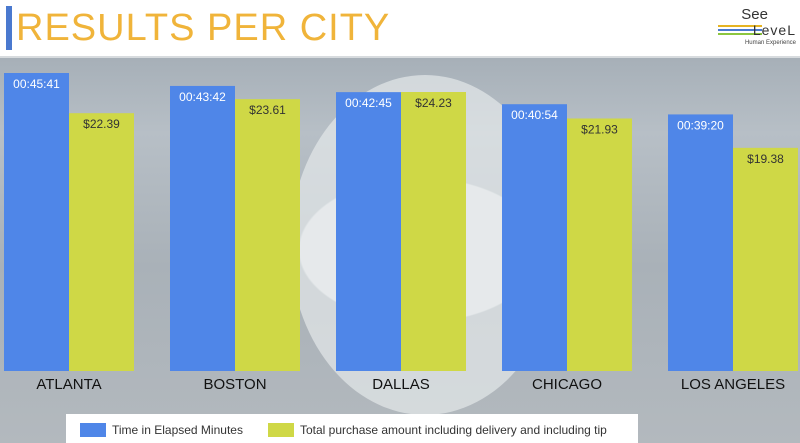 The width and height of the screenshot is (800, 443). Describe the element at coordinates (599, 244) in the screenshot. I see `bar-purchase-chicago` at that location.